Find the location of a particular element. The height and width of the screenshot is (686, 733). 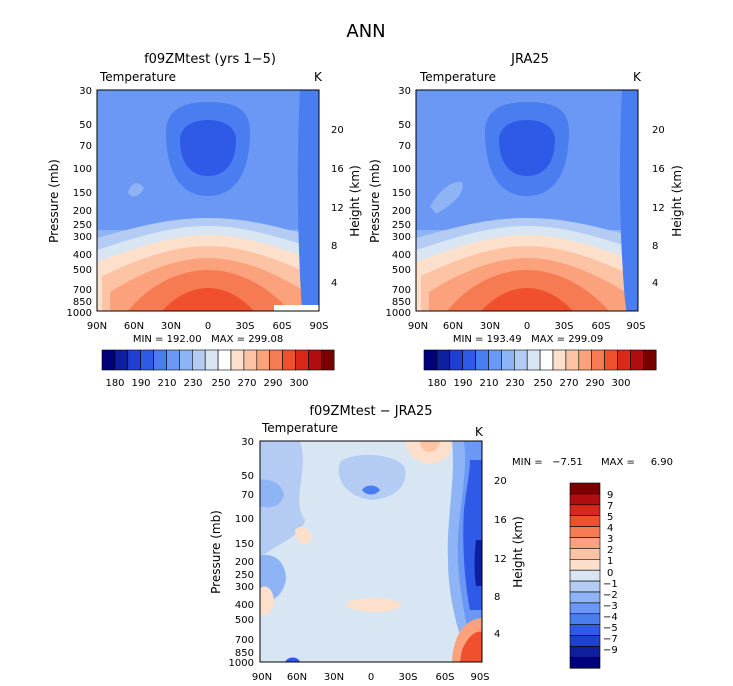

panel-model-fill-island is located at coordinates (136, 190).